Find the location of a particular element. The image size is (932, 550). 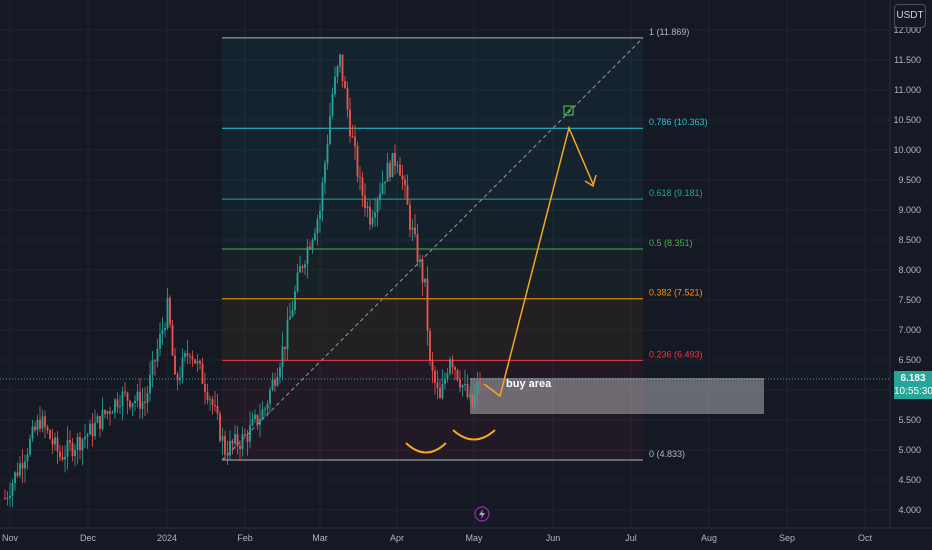

currency-button: USDT is located at coordinates (910, 16).